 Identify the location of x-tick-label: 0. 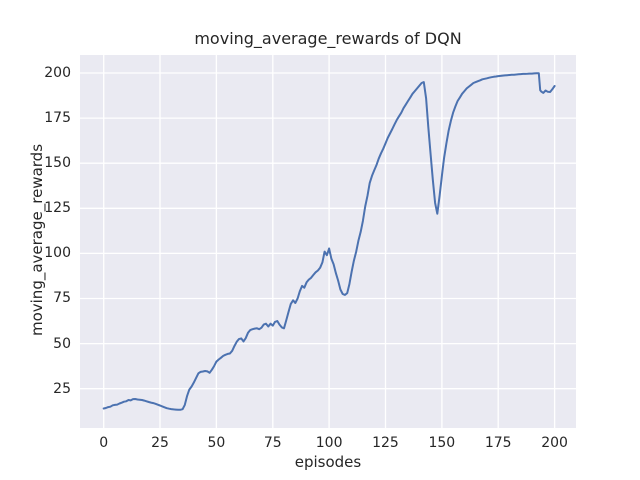
(104, 443).